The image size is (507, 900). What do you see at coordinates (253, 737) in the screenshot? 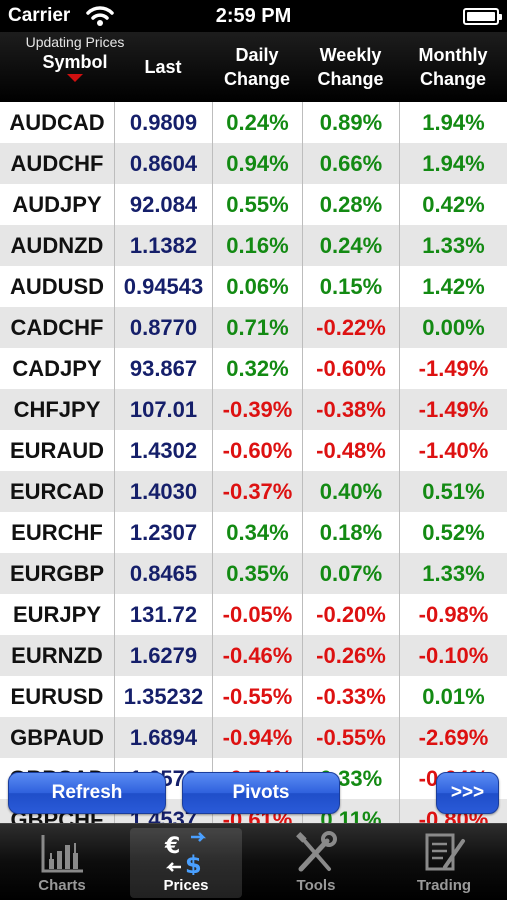
I see `table-row: GBPAUD 1.6894 -0.94% -0.55% -2.69%` at bounding box center [253, 737].